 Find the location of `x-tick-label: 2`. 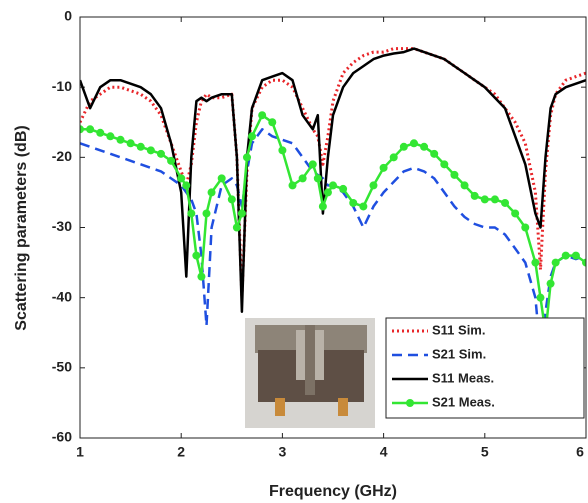

x-tick-label: 2 is located at coordinates (181, 452).